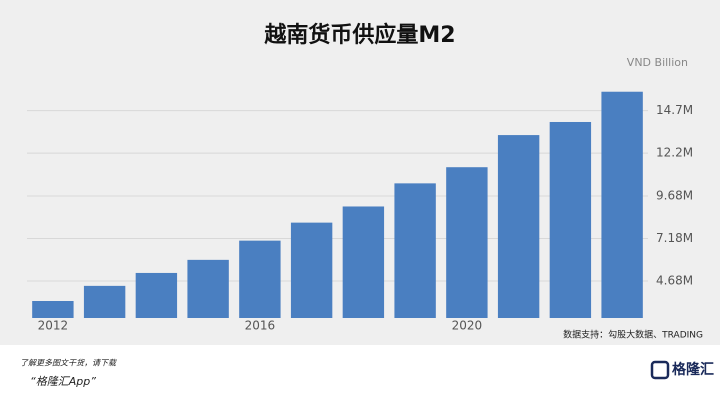  What do you see at coordinates (63, 381) in the screenshot?
I see `footer-app: “格隆汇App”` at bounding box center [63, 381].